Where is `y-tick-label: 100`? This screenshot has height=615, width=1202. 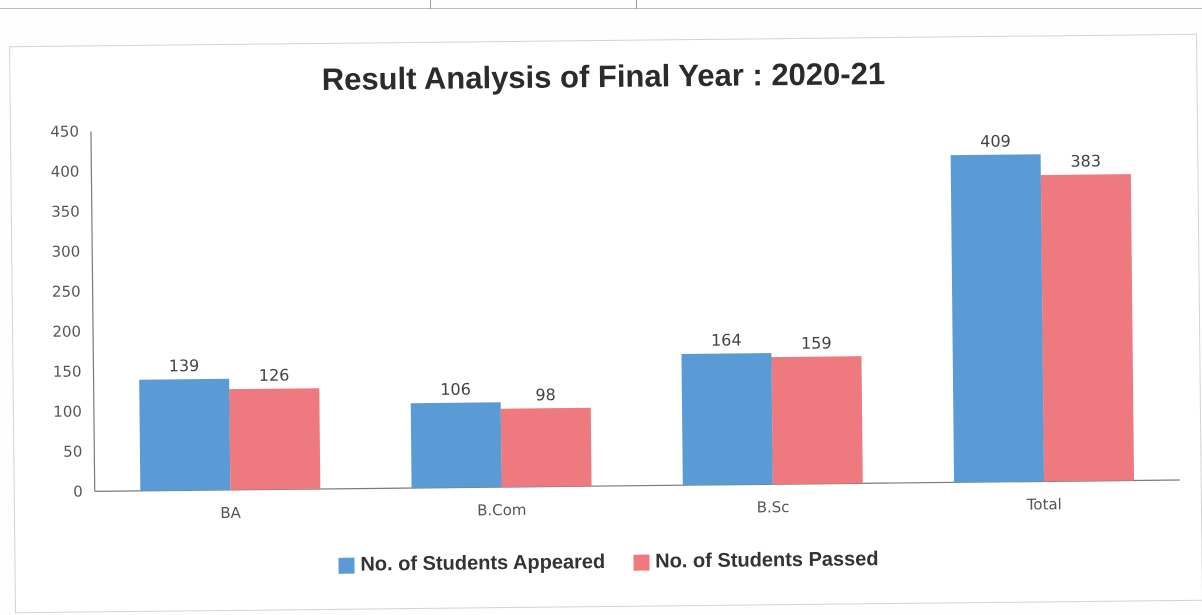
y-tick-label: 100 is located at coordinates (67, 411).